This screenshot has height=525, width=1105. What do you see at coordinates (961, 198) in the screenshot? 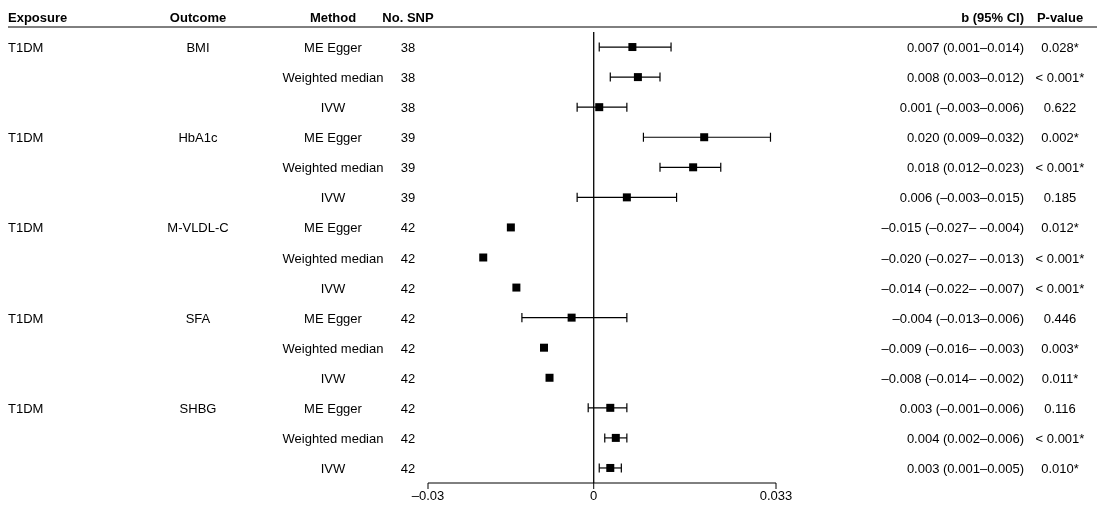
I see `data-label: 0.006 (–0.003–0.015)` at bounding box center [961, 198].